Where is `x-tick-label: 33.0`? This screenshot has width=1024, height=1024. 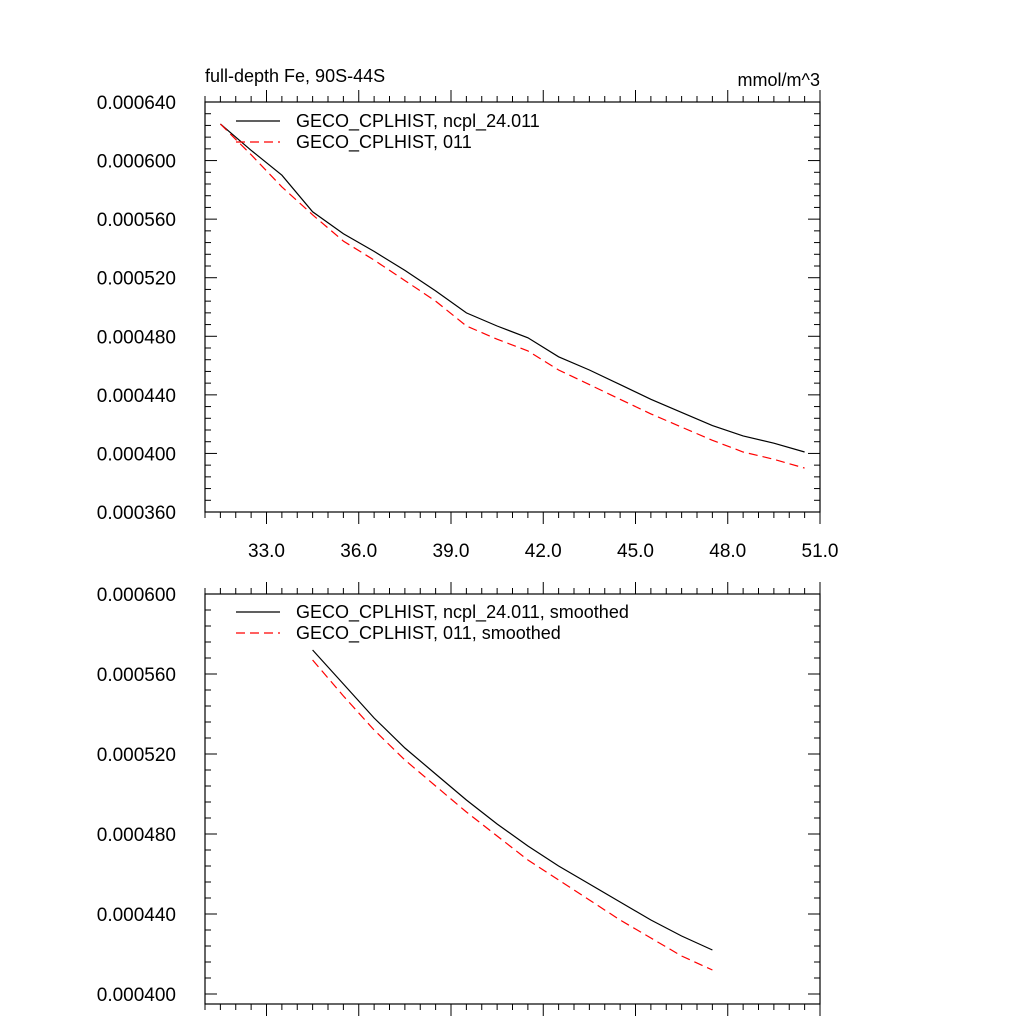 x-tick-label: 33.0 is located at coordinates (266, 551).